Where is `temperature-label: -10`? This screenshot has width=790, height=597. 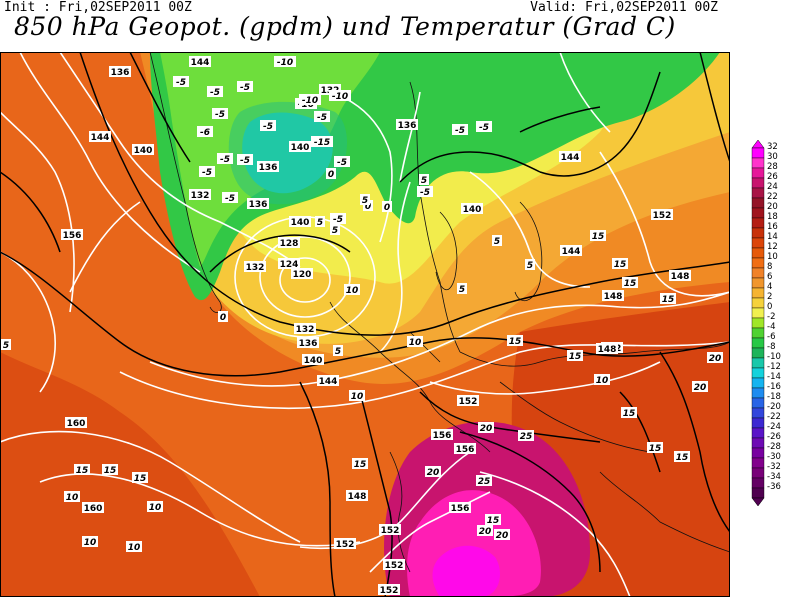
temperature-label: -10 is located at coordinates (340, 97).